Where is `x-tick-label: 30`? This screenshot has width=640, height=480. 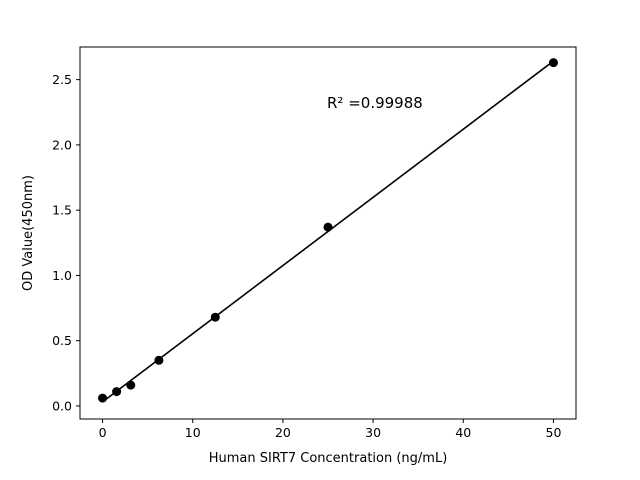 x-tick-label: 30 is located at coordinates (373, 432).